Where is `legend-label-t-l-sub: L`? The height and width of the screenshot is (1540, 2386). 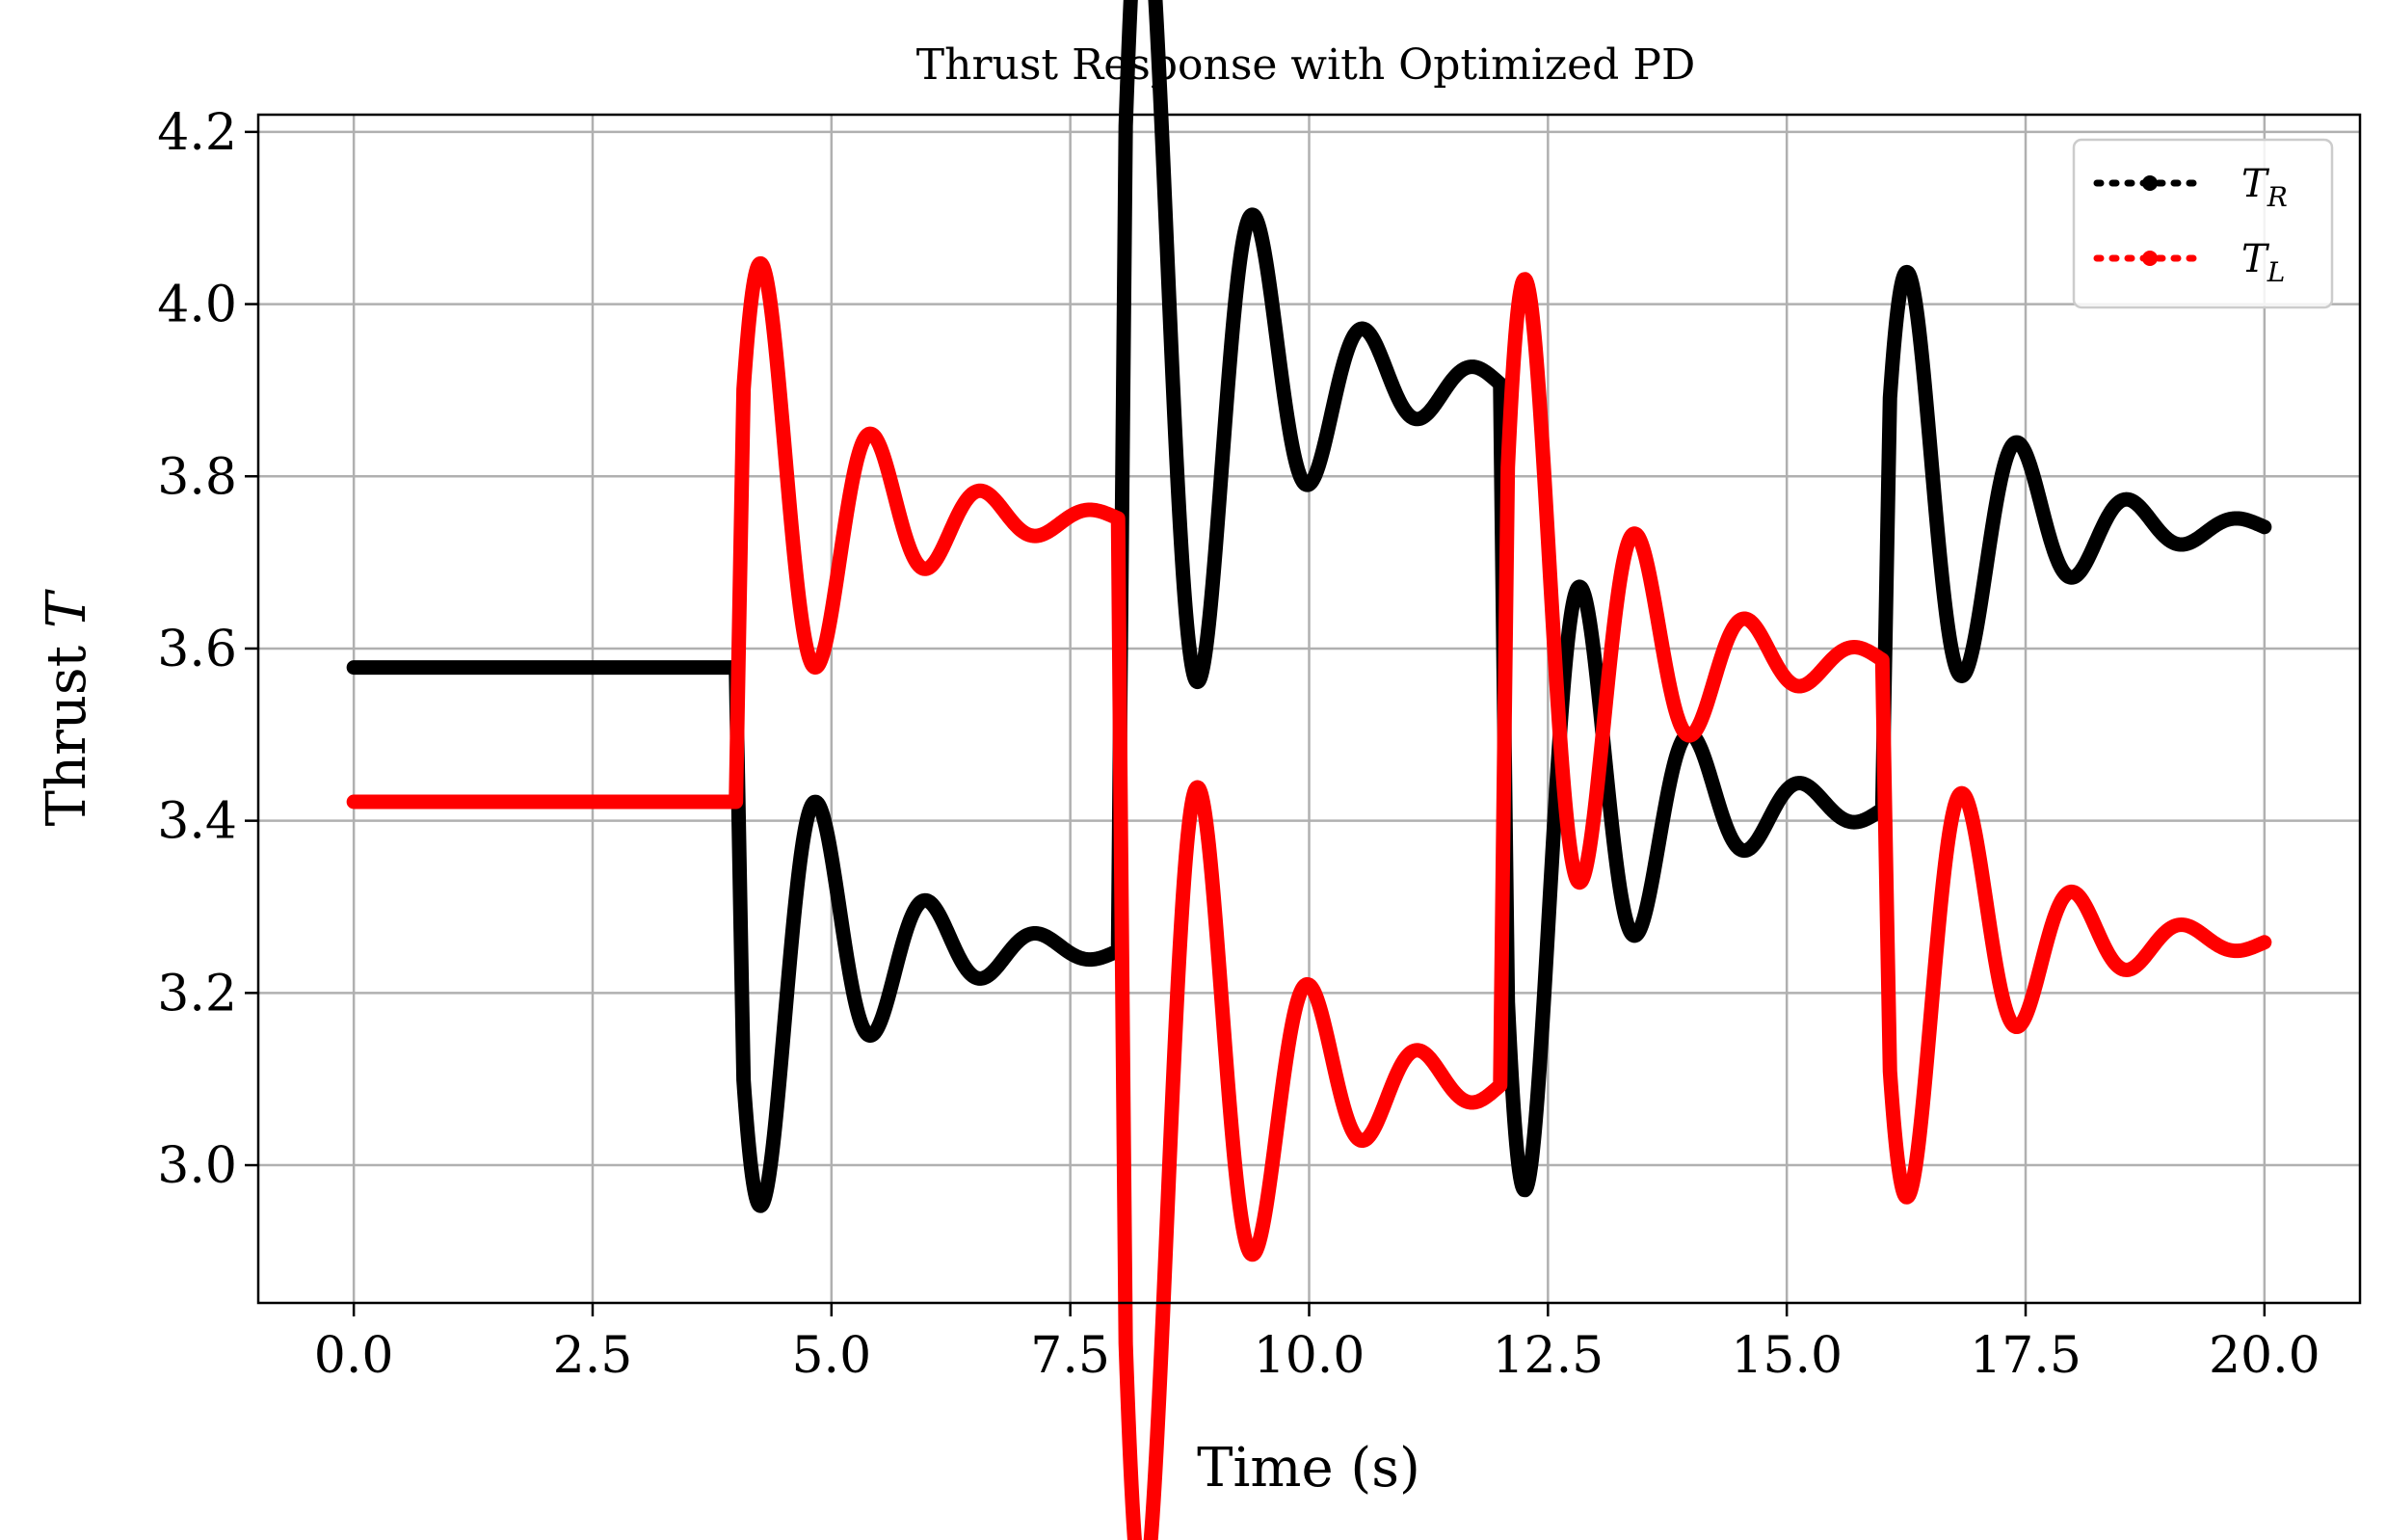 legend-label-t-l-sub: L is located at coordinates (2276, 272).